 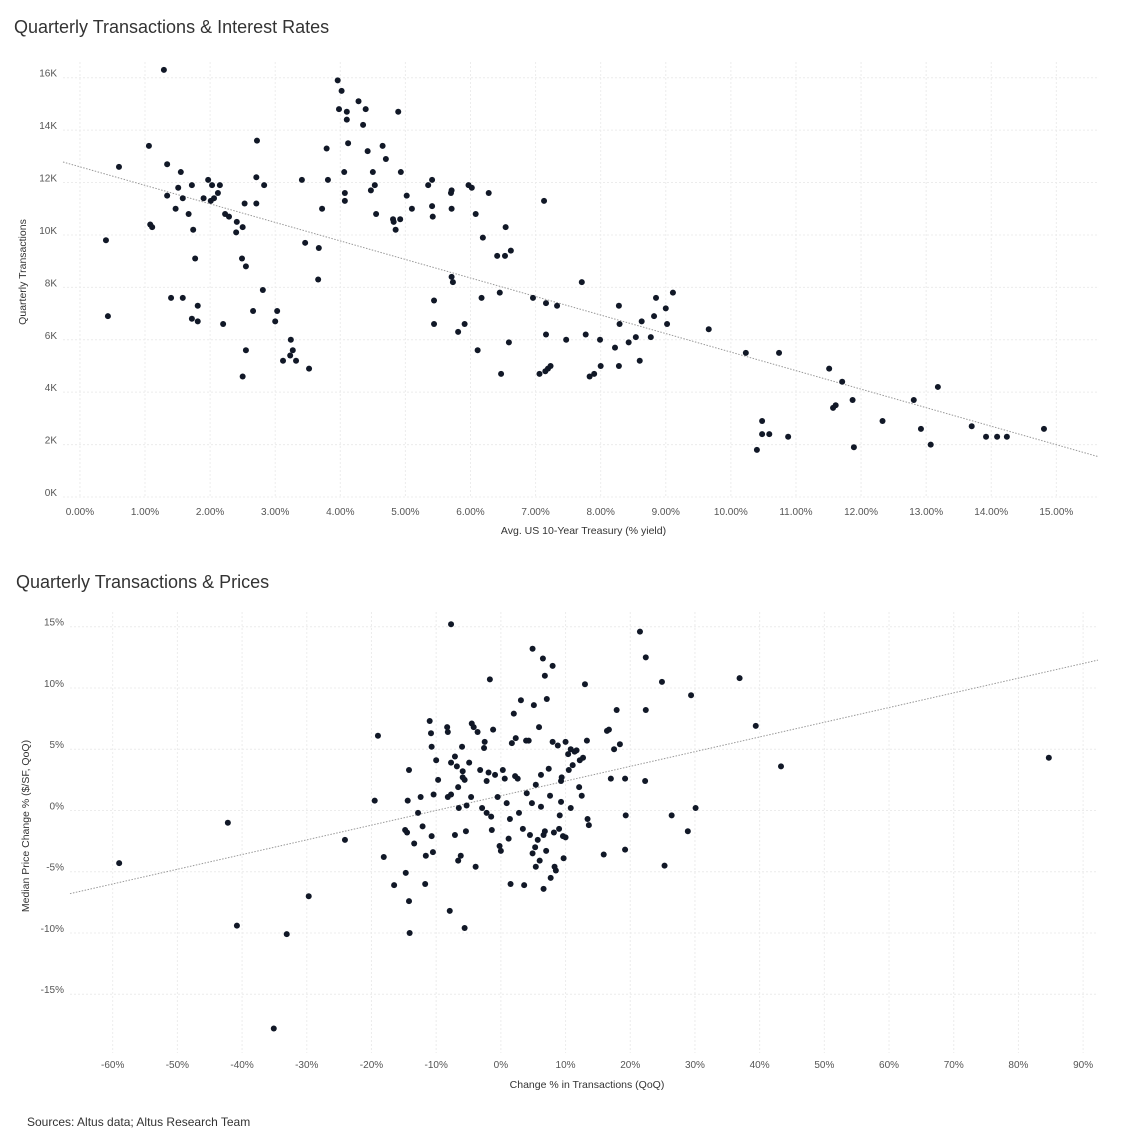 I want to click on x-tick-label: 20%, so click(x=630, y=1065).